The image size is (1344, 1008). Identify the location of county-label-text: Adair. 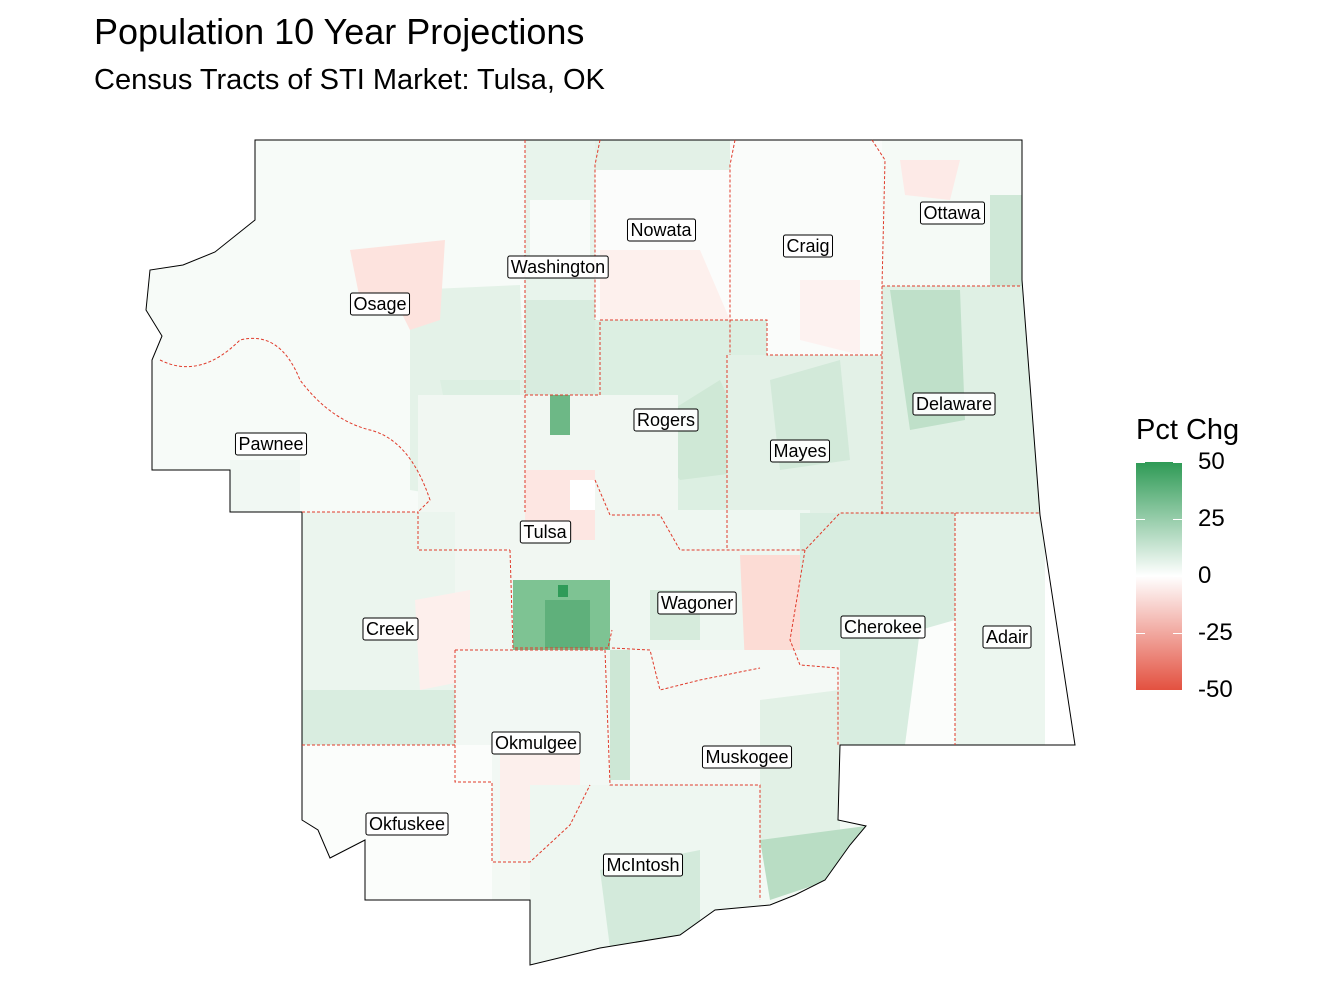
(1007, 637).